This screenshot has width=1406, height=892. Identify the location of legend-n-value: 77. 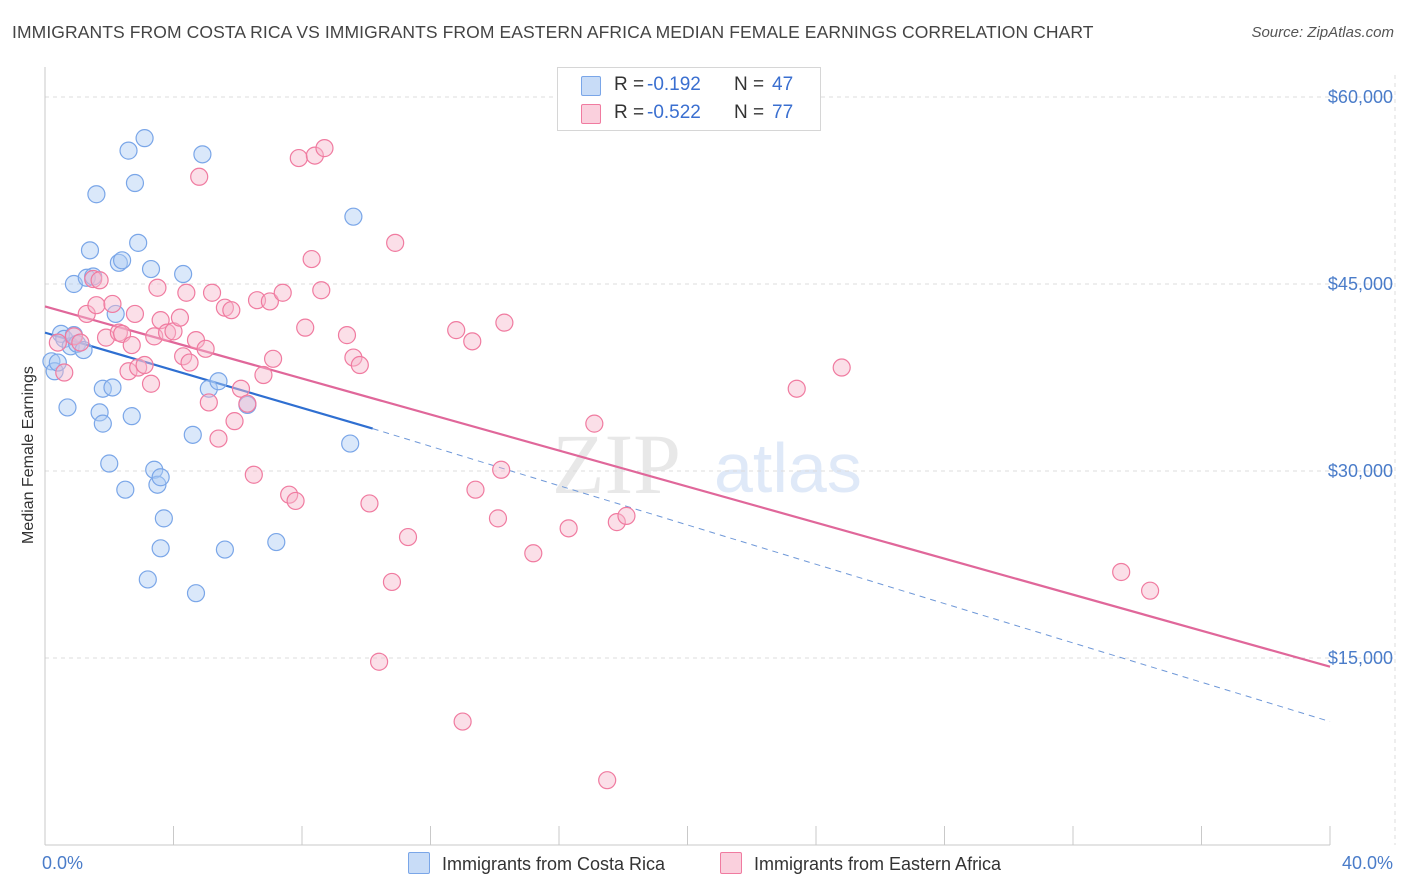
(783, 112).